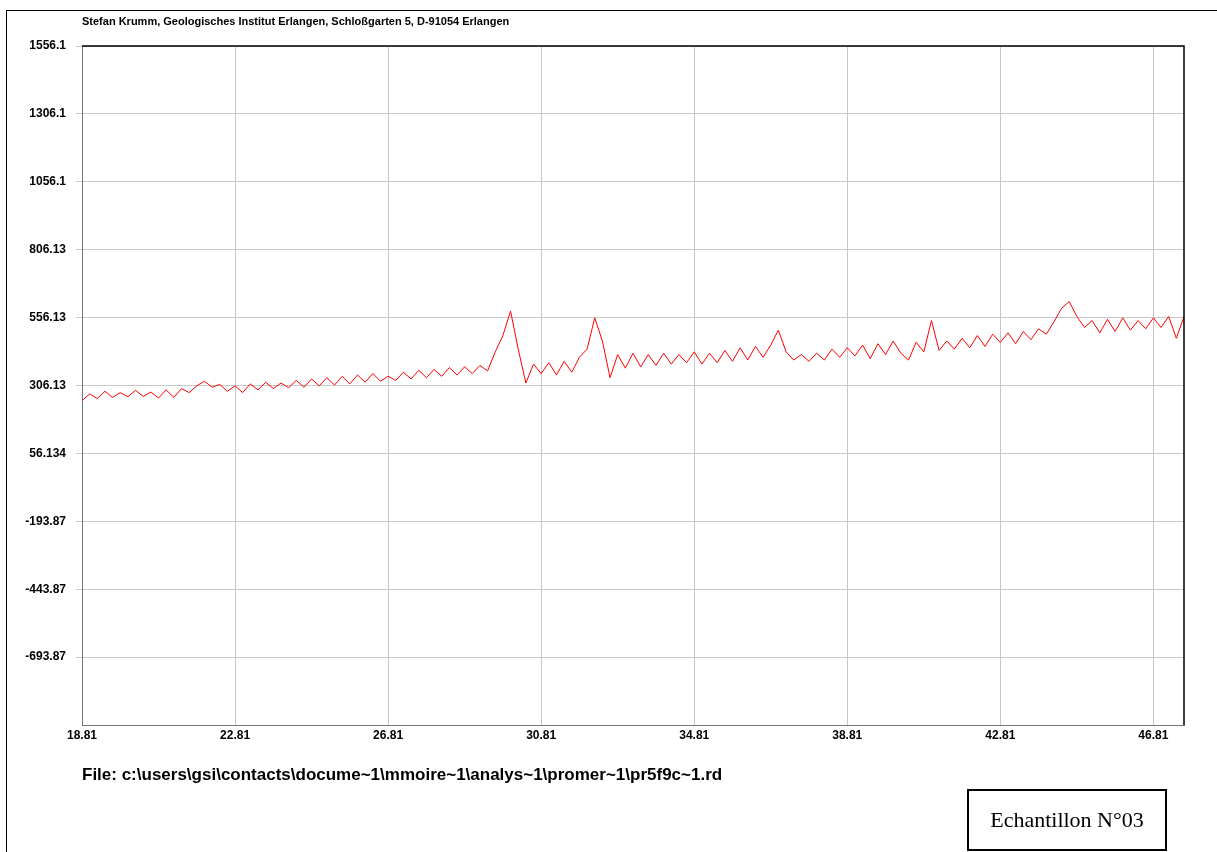  Describe the element at coordinates (48, 113) in the screenshot. I see `y-tick-label: 1306.1` at that location.